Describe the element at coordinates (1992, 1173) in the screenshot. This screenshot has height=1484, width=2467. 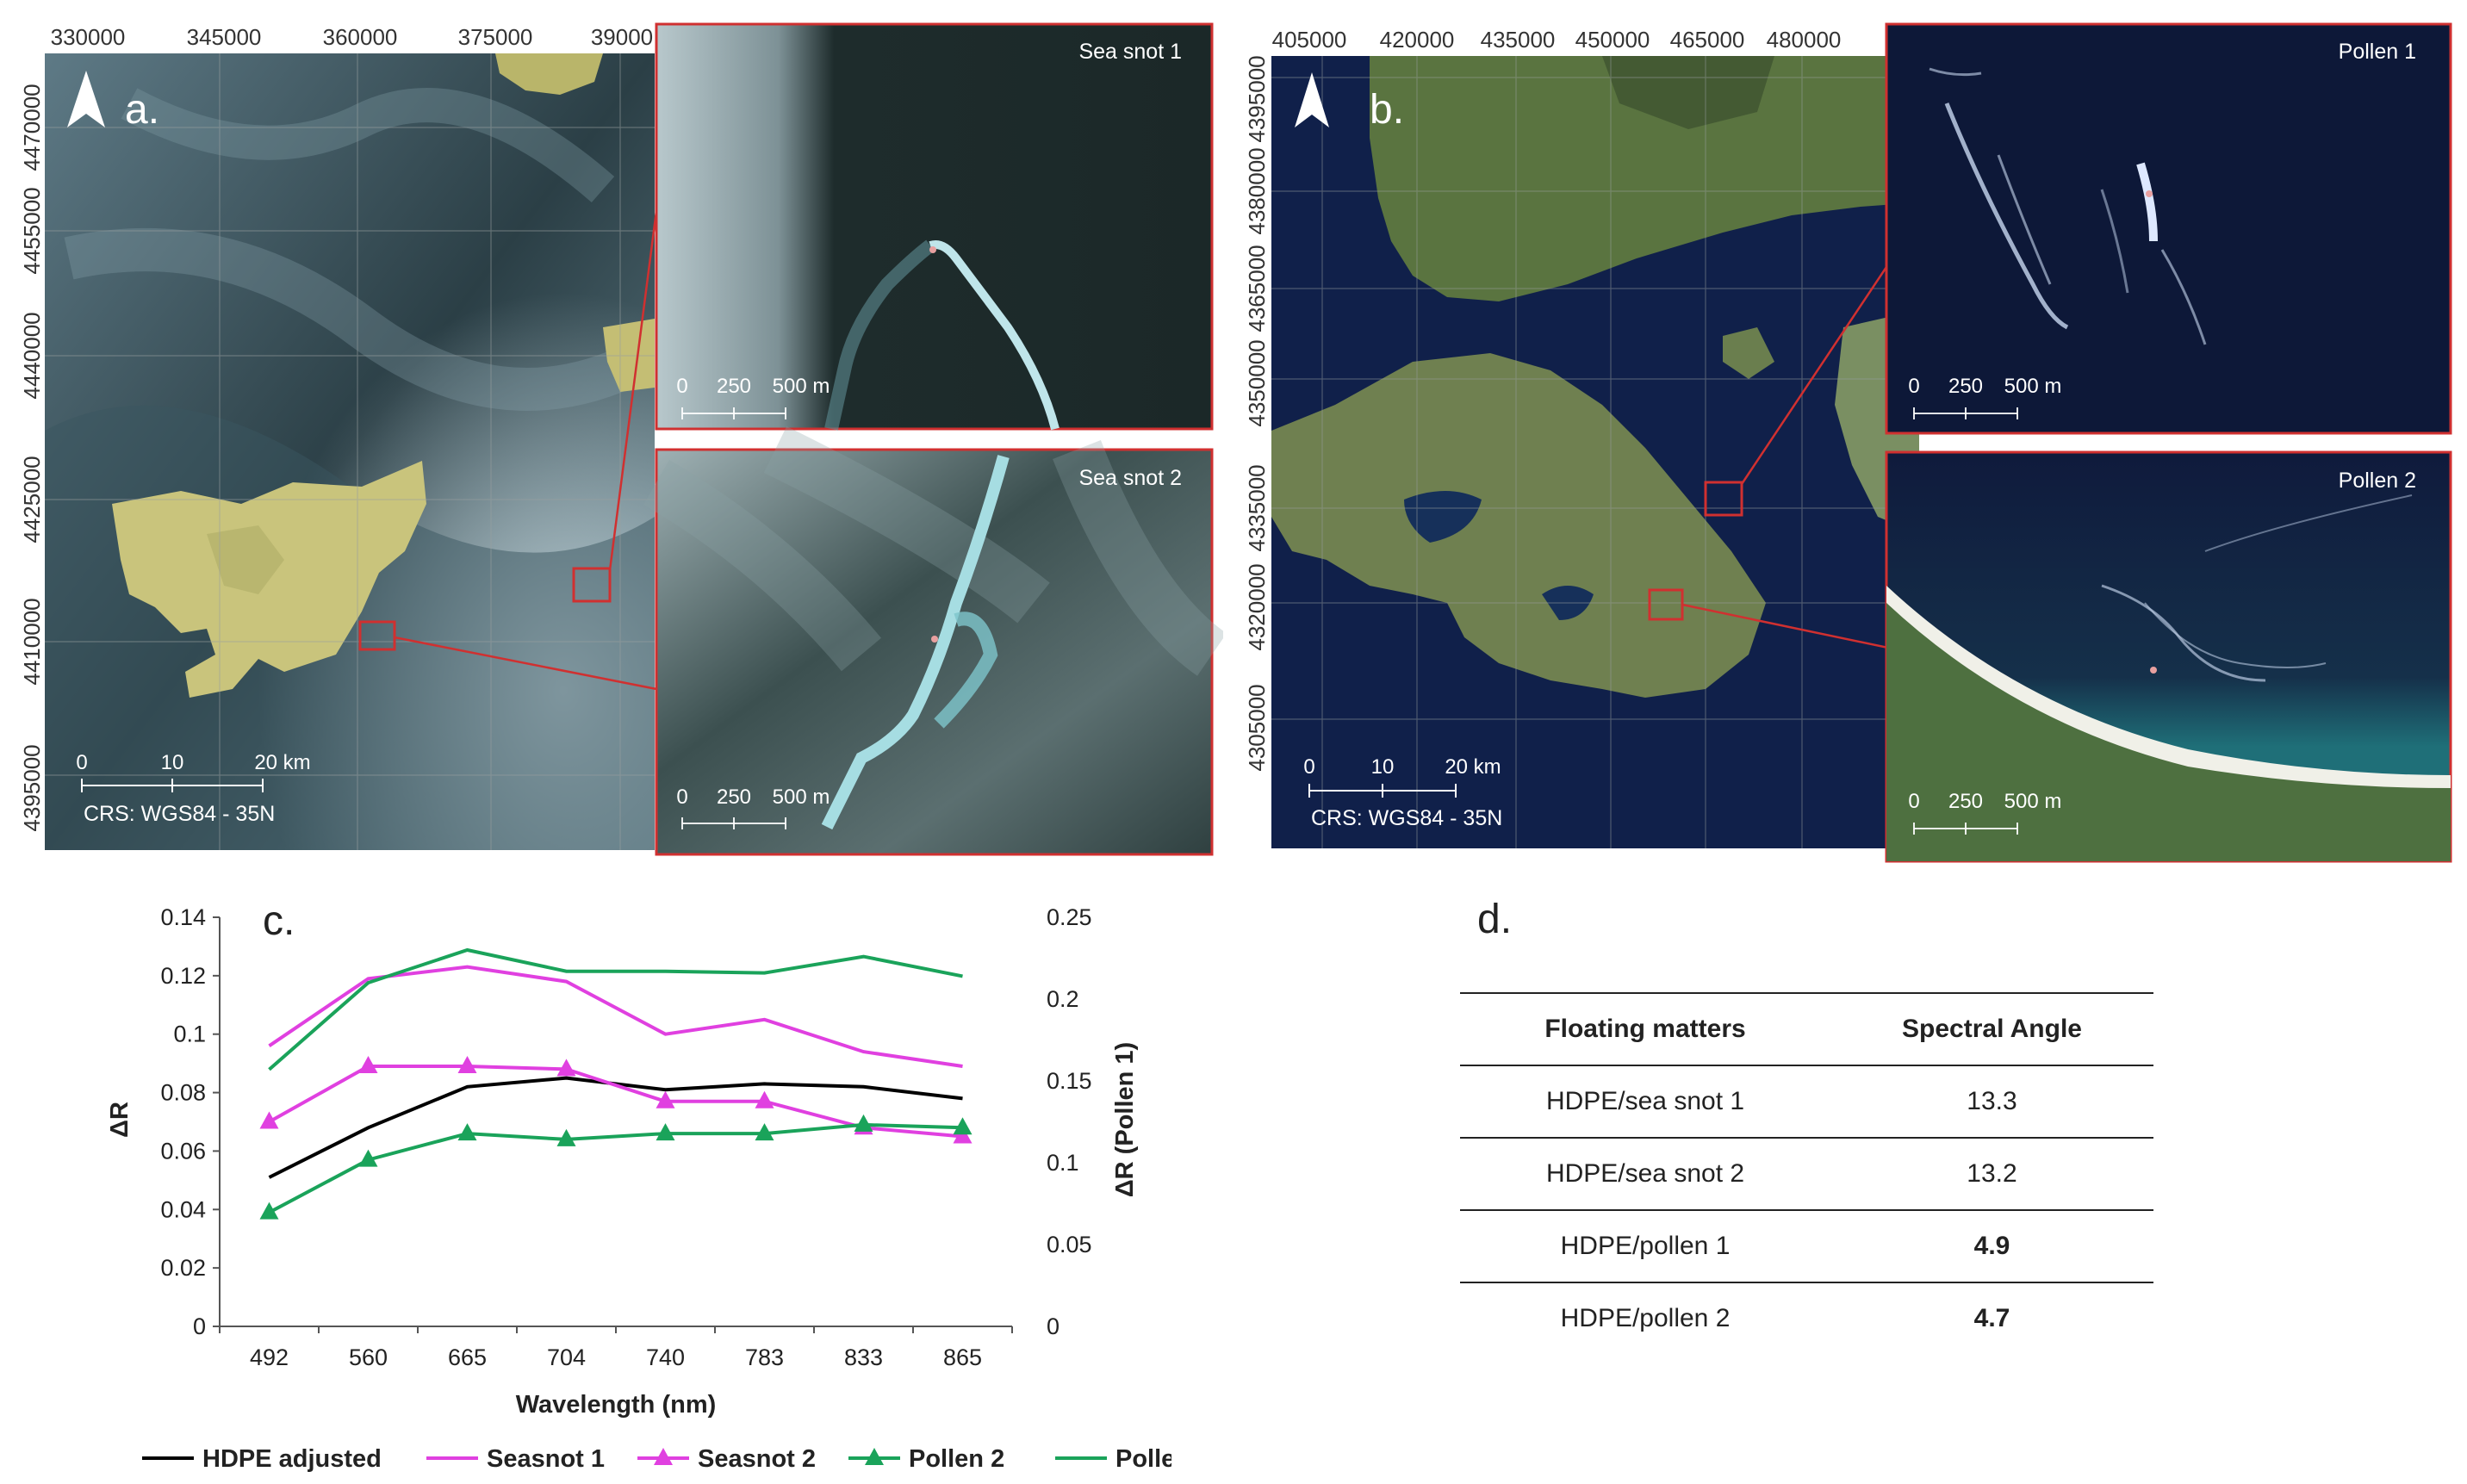
I see `table-cell-angle: 13.2` at that location.